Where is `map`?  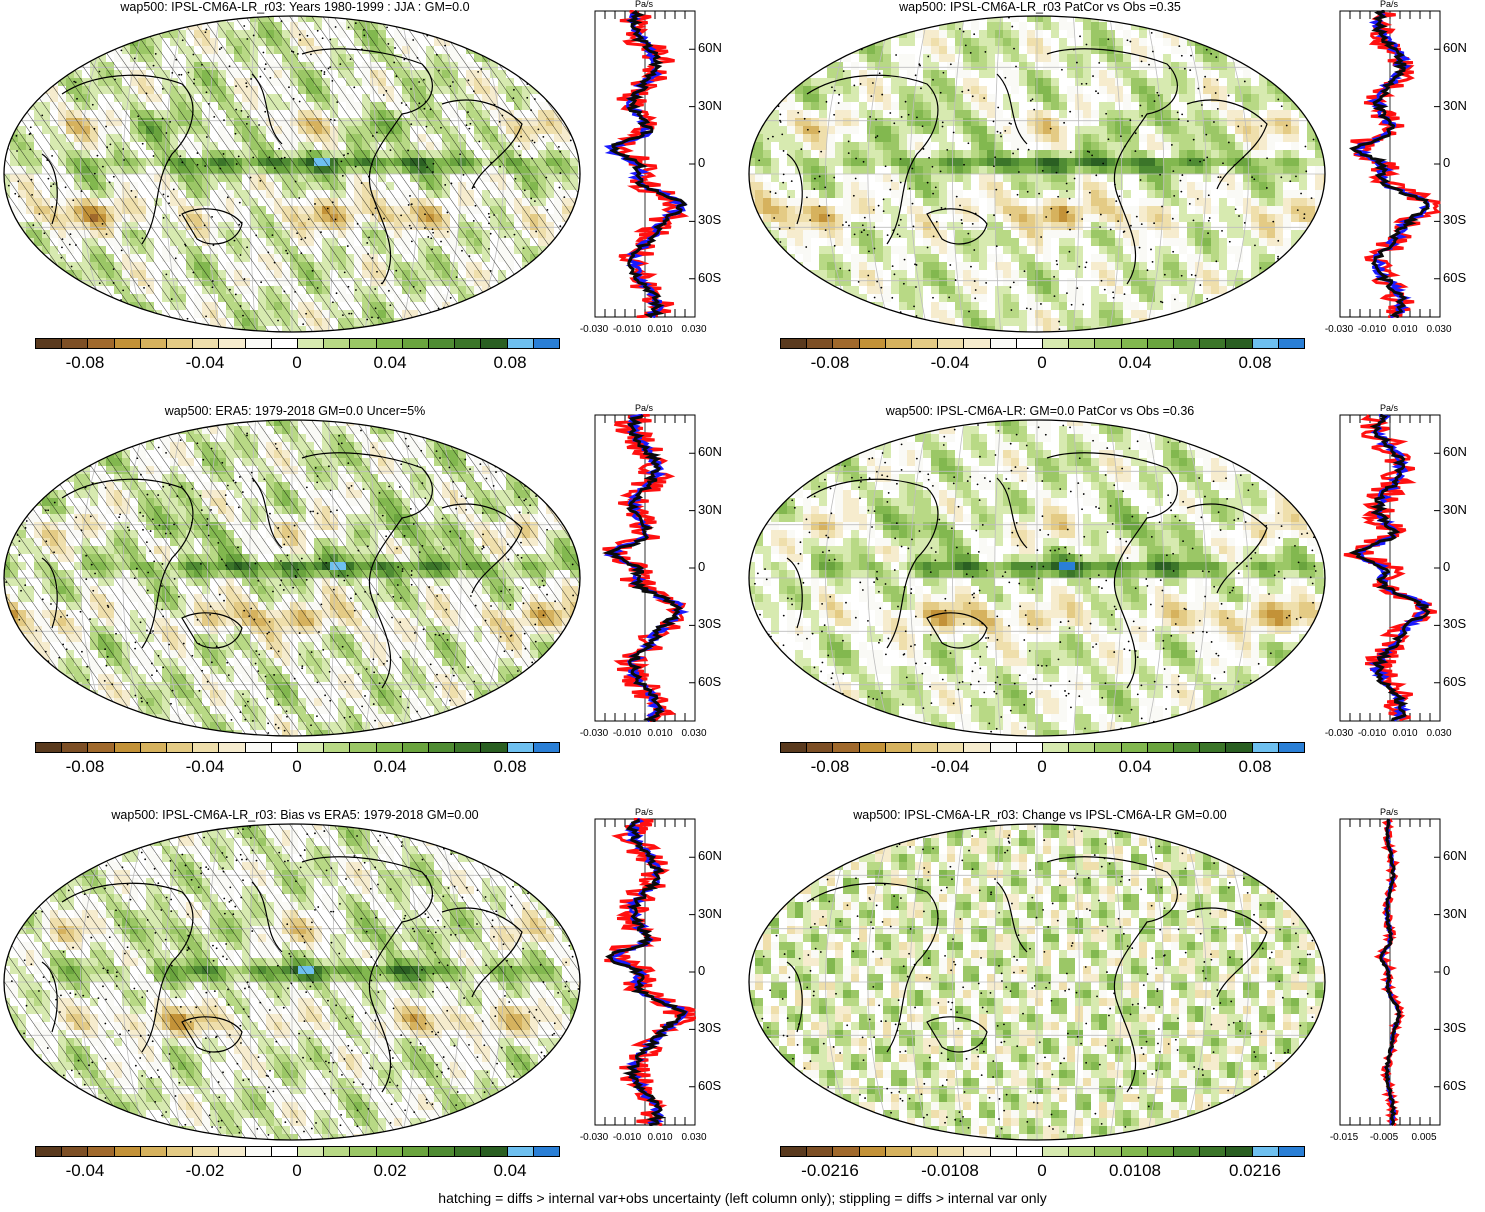
map is located at coordinates (1037, 174).